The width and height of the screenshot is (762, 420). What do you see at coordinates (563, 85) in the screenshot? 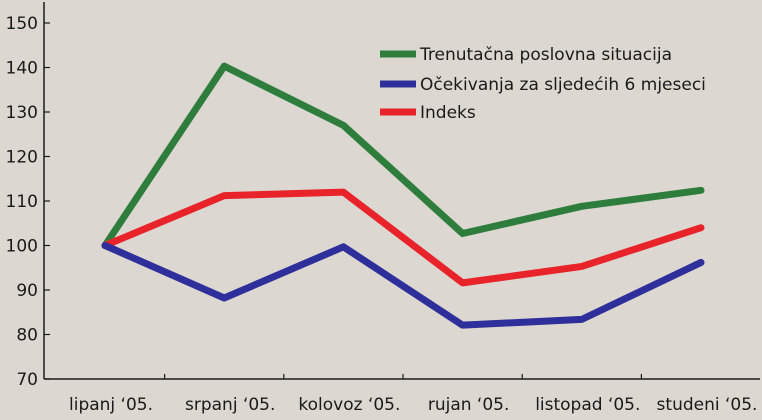
I see `legend-label: Očekivanja za sljedećih 6 mjeseci` at bounding box center [563, 85].